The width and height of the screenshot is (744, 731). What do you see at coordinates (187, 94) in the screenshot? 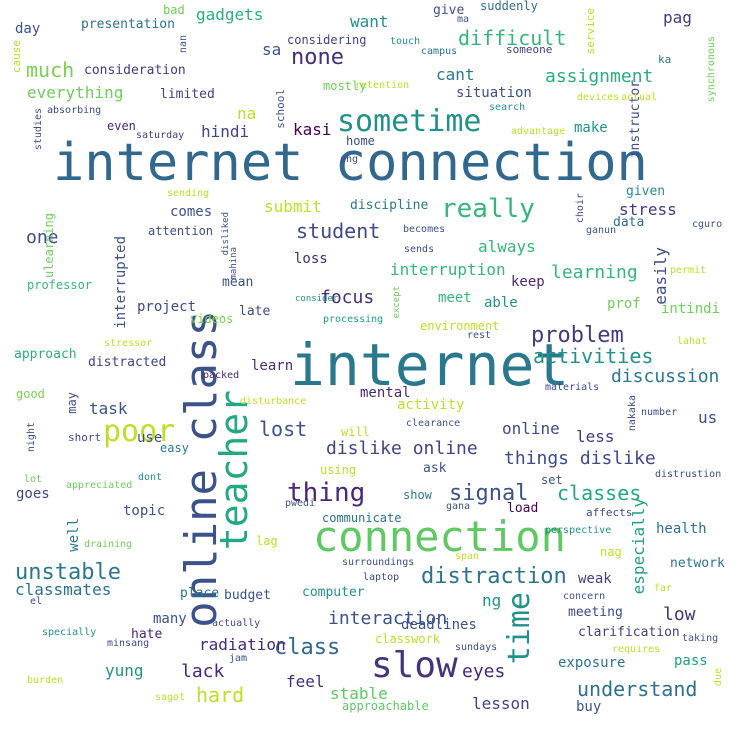
I see `cloud-word: limited` at bounding box center [187, 94].